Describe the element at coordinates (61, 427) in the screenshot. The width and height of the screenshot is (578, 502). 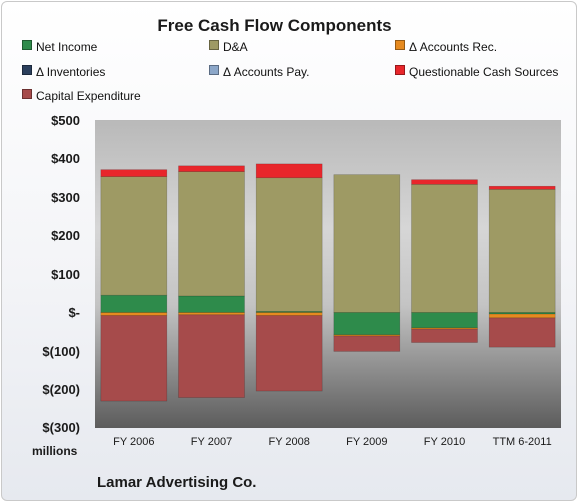
I see `y-tick-label: $(300)` at that location.